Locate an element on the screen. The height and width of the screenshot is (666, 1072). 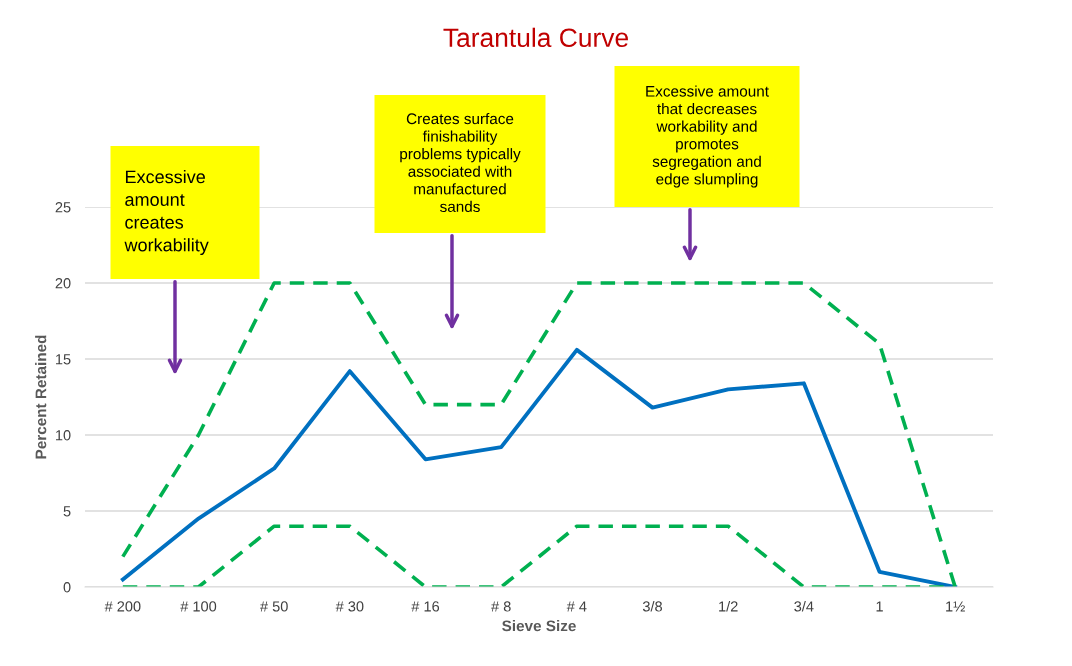
y-tick-label: 25 is located at coordinates (63, 207).